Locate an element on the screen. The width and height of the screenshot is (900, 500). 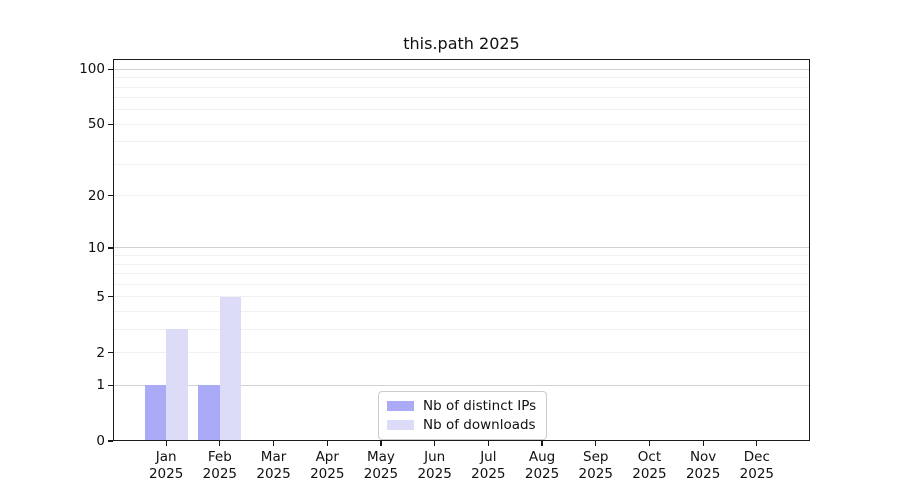
x-tick-month: Sep is located at coordinates (596, 457).